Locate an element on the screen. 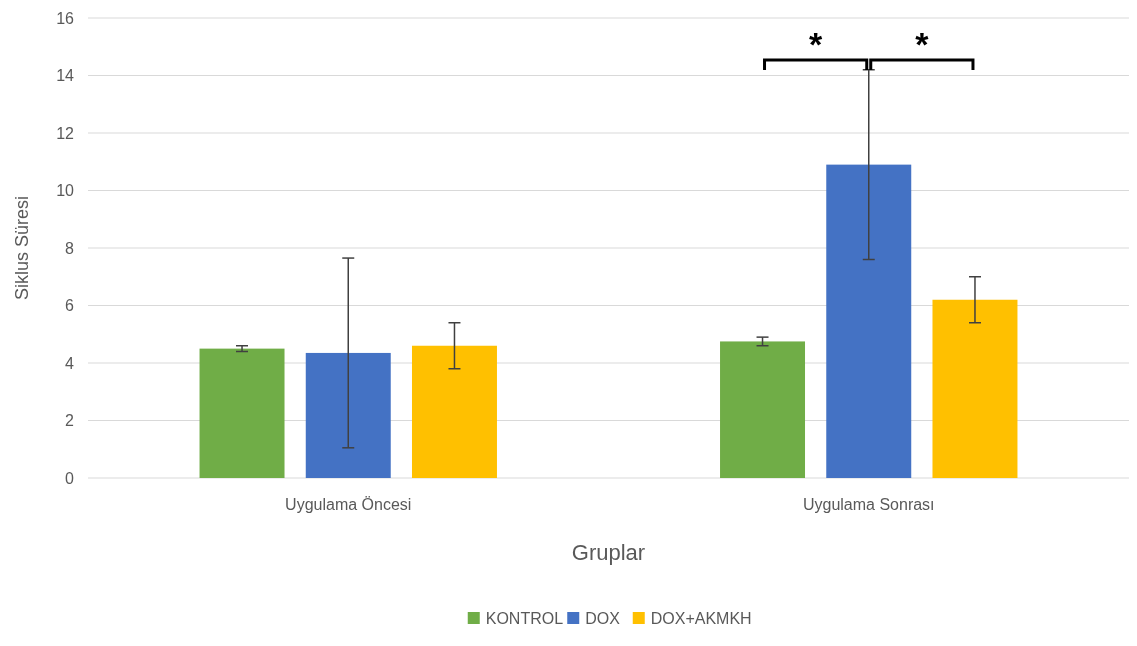 The width and height of the screenshot is (1137, 646). y-tick-label: 12 is located at coordinates (65, 133).